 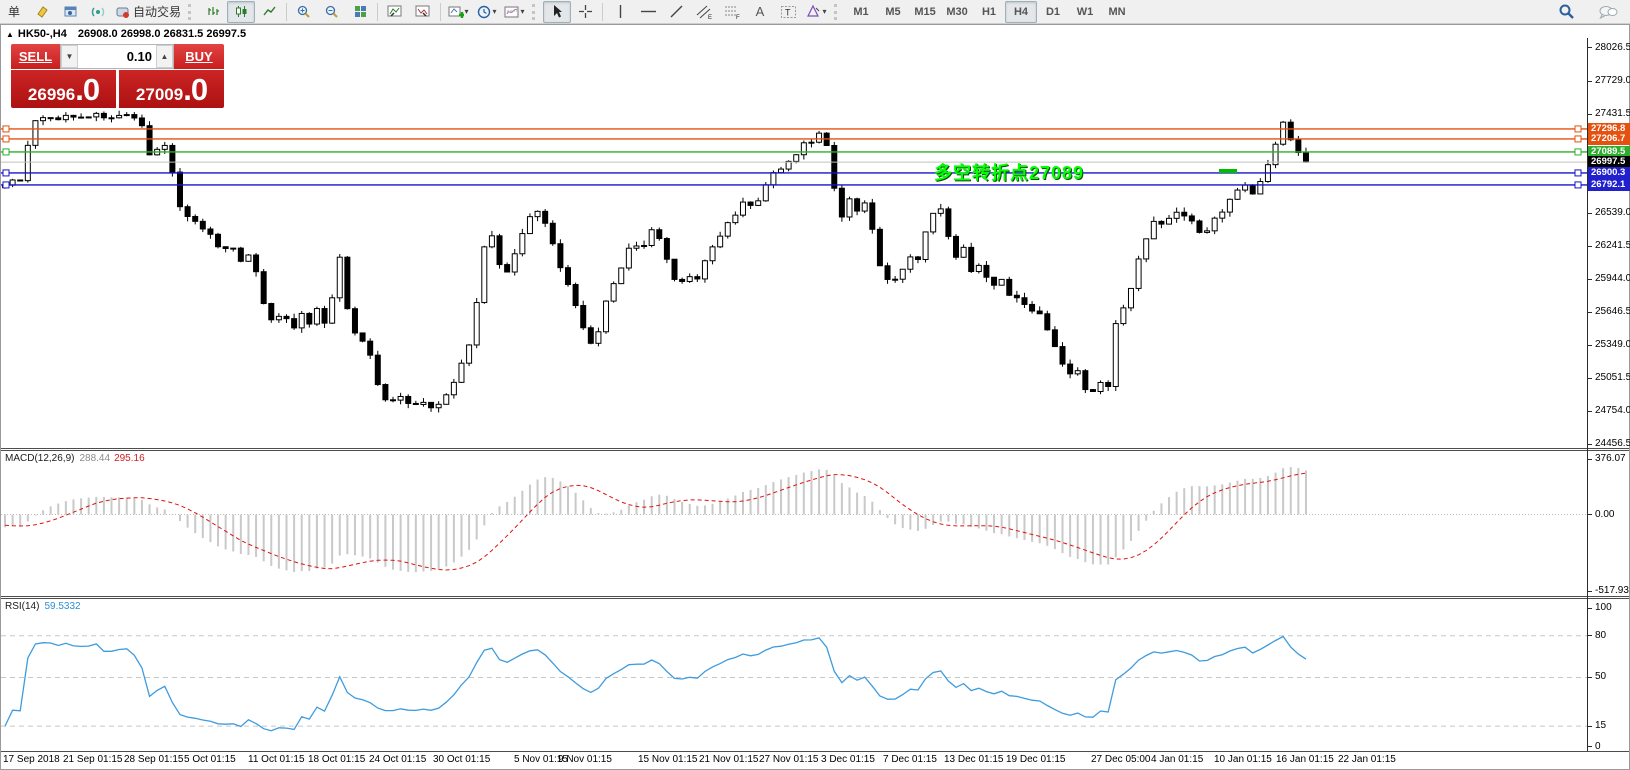 What do you see at coordinates (148, 12) in the screenshot?
I see `auto-trading-button: 自动交易` at bounding box center [148, 12].